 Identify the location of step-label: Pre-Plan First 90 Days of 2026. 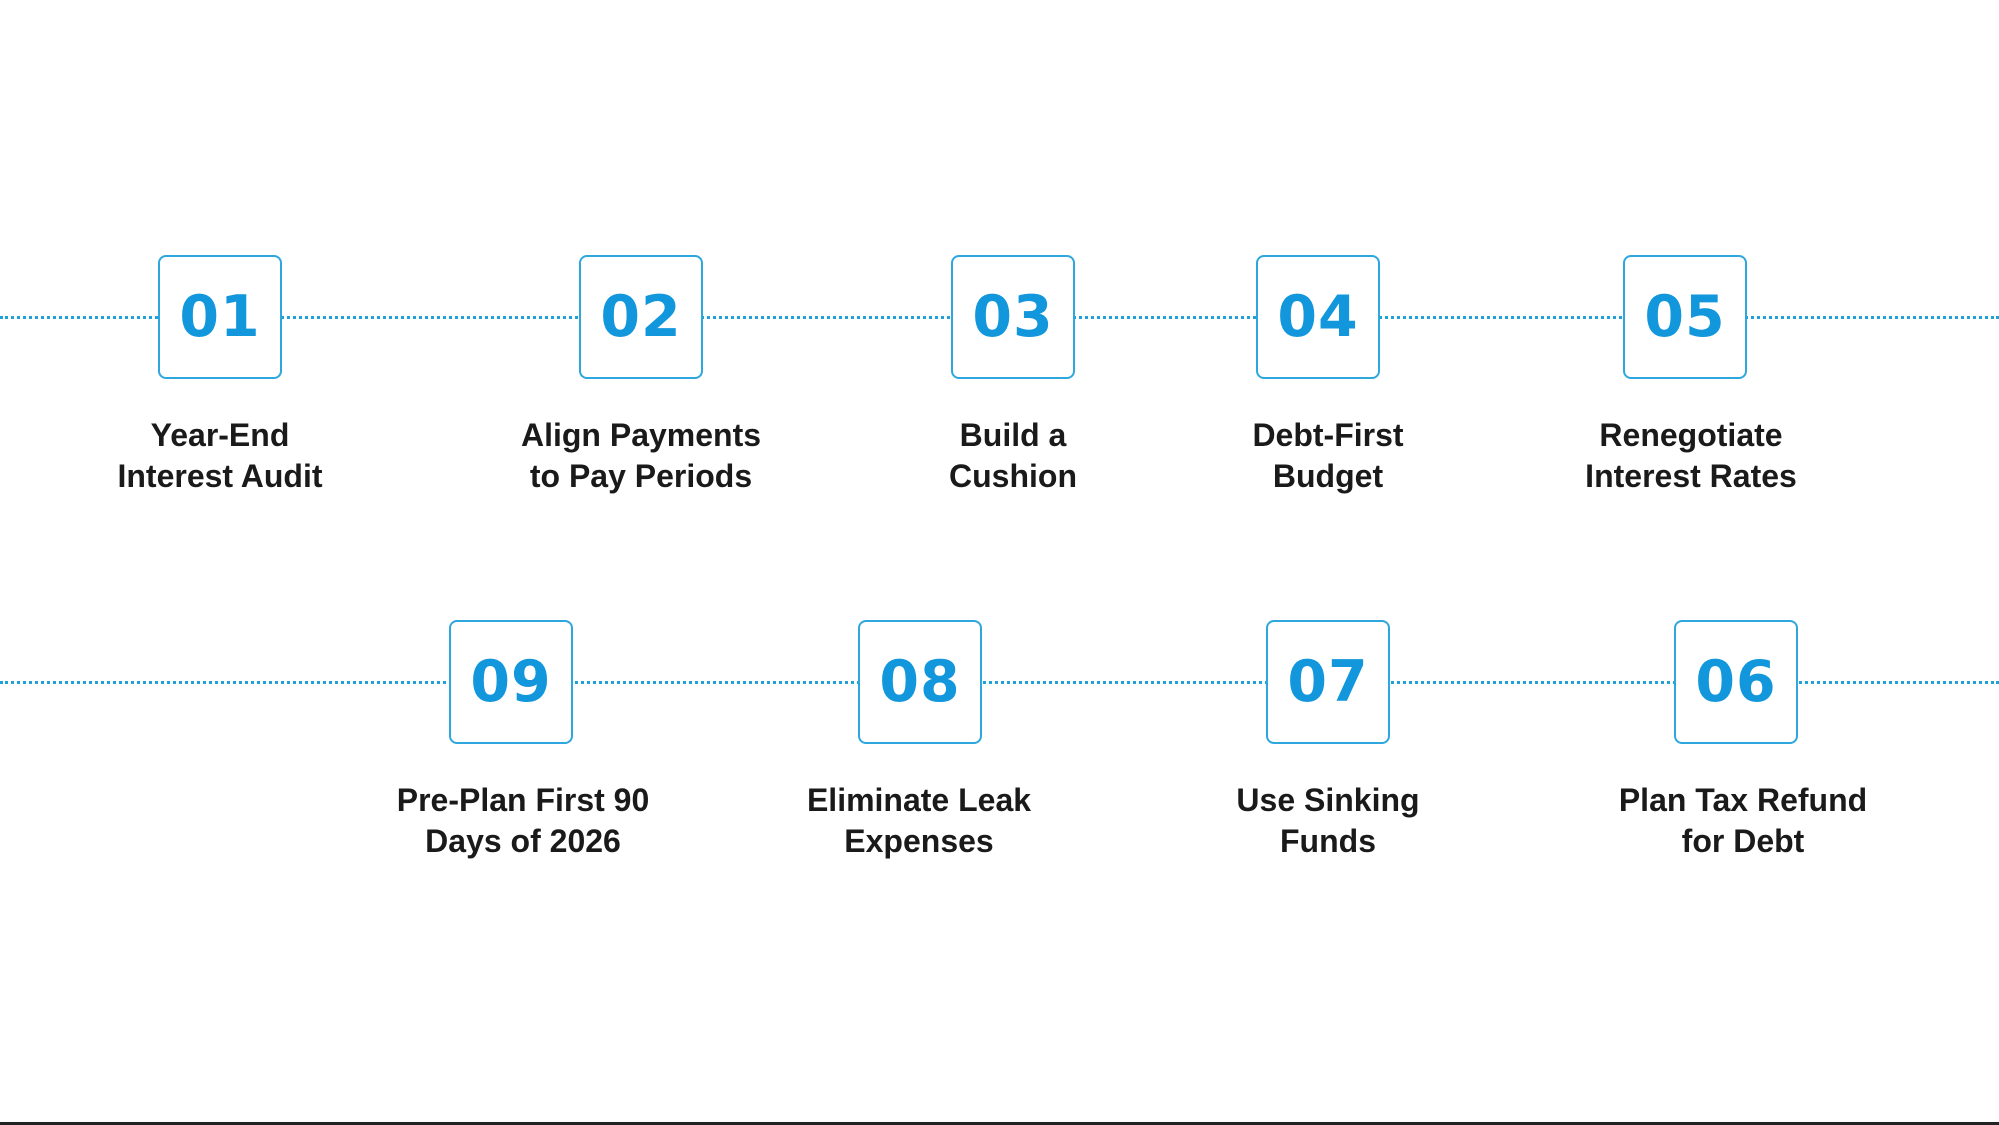
(523, 820).